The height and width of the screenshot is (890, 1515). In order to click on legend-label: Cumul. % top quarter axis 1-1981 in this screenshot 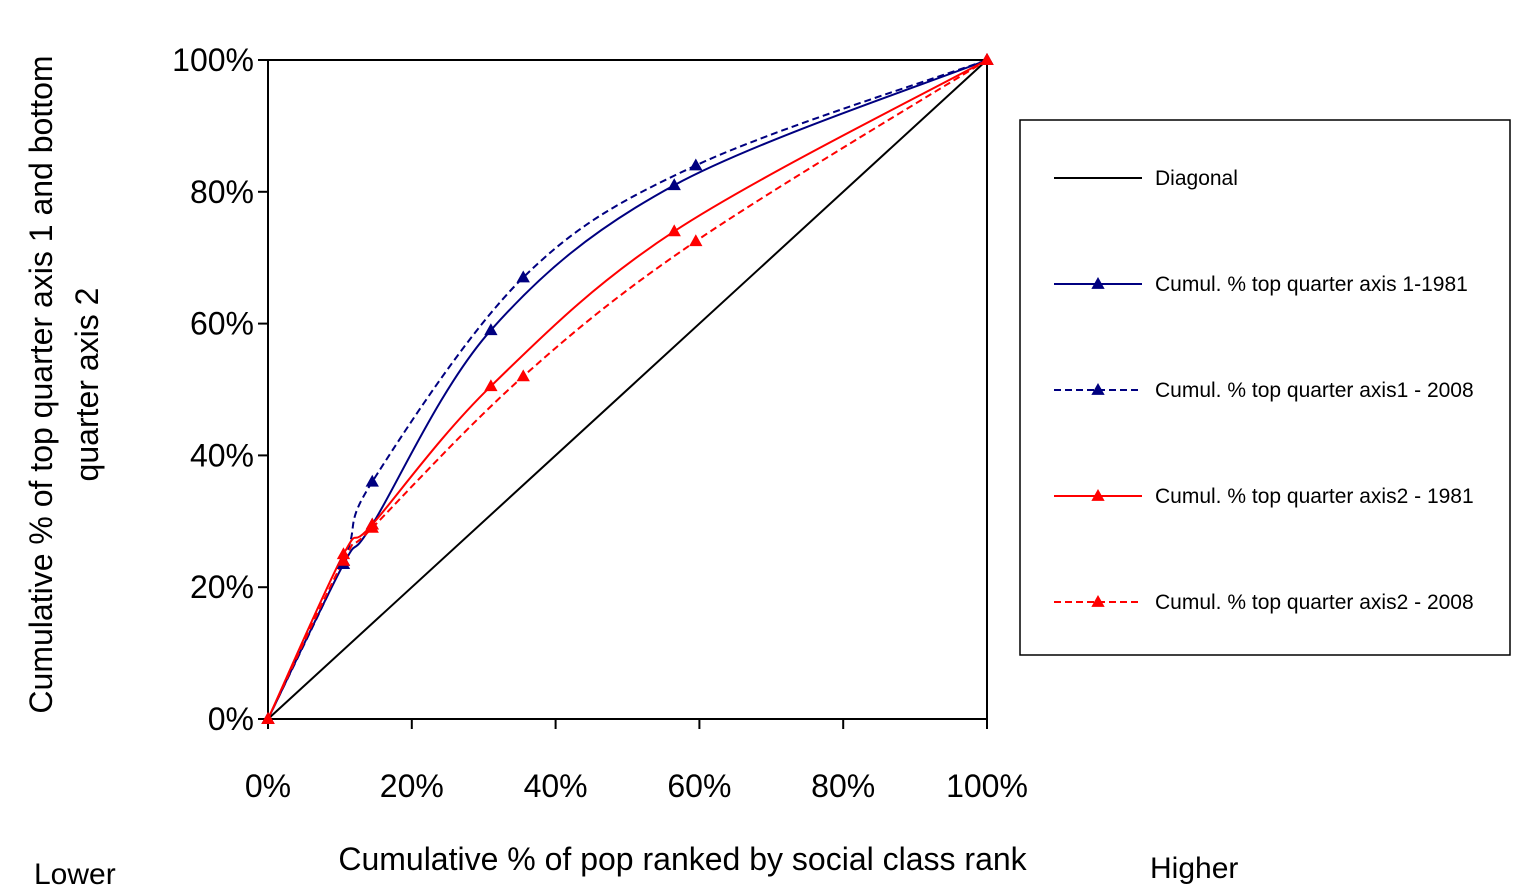, I will do `click(1311, 284)`.